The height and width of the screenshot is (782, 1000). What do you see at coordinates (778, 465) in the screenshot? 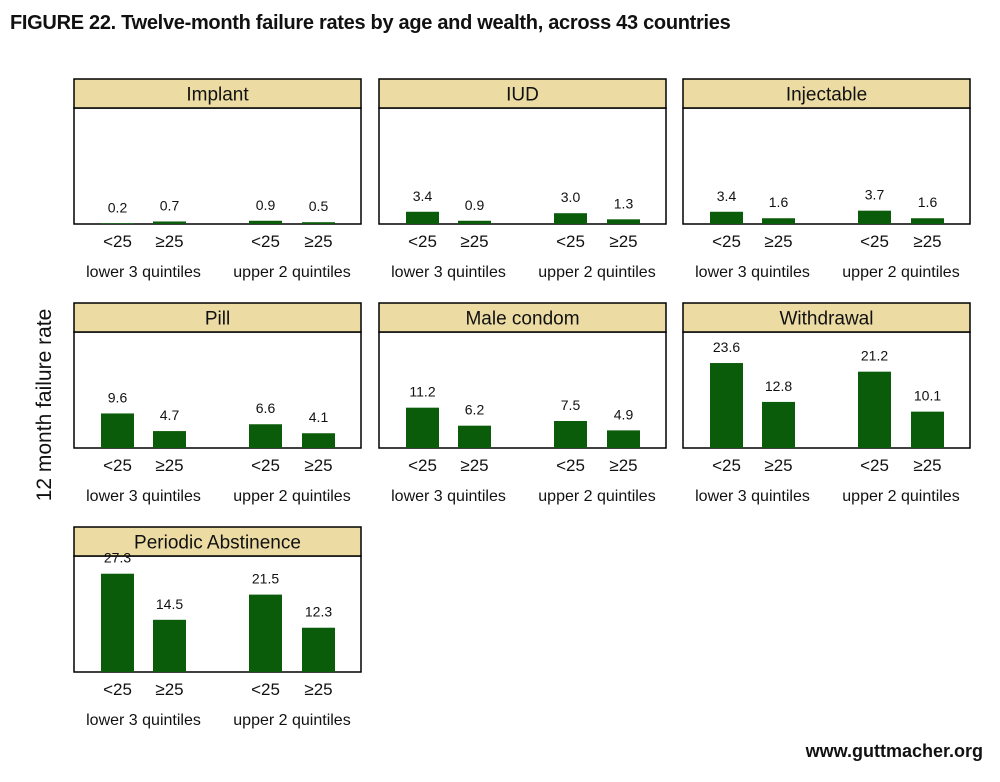
I see `tick-label-withdrawal-1: ≥25` at bounding box center [778, 465].